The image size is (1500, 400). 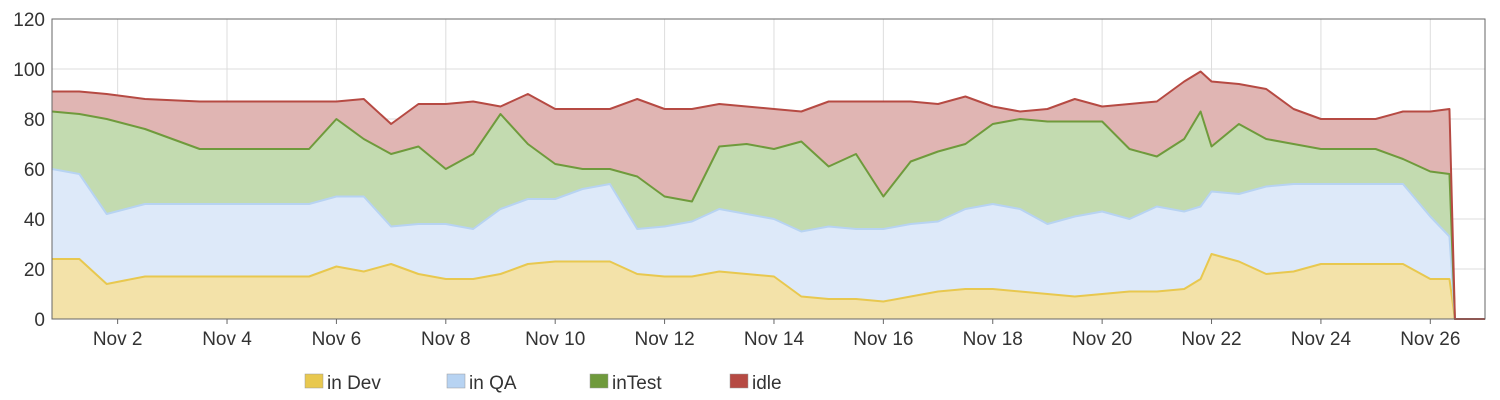 I want to click on x-tick-label: Nov 10, so click(x=555, y=339).